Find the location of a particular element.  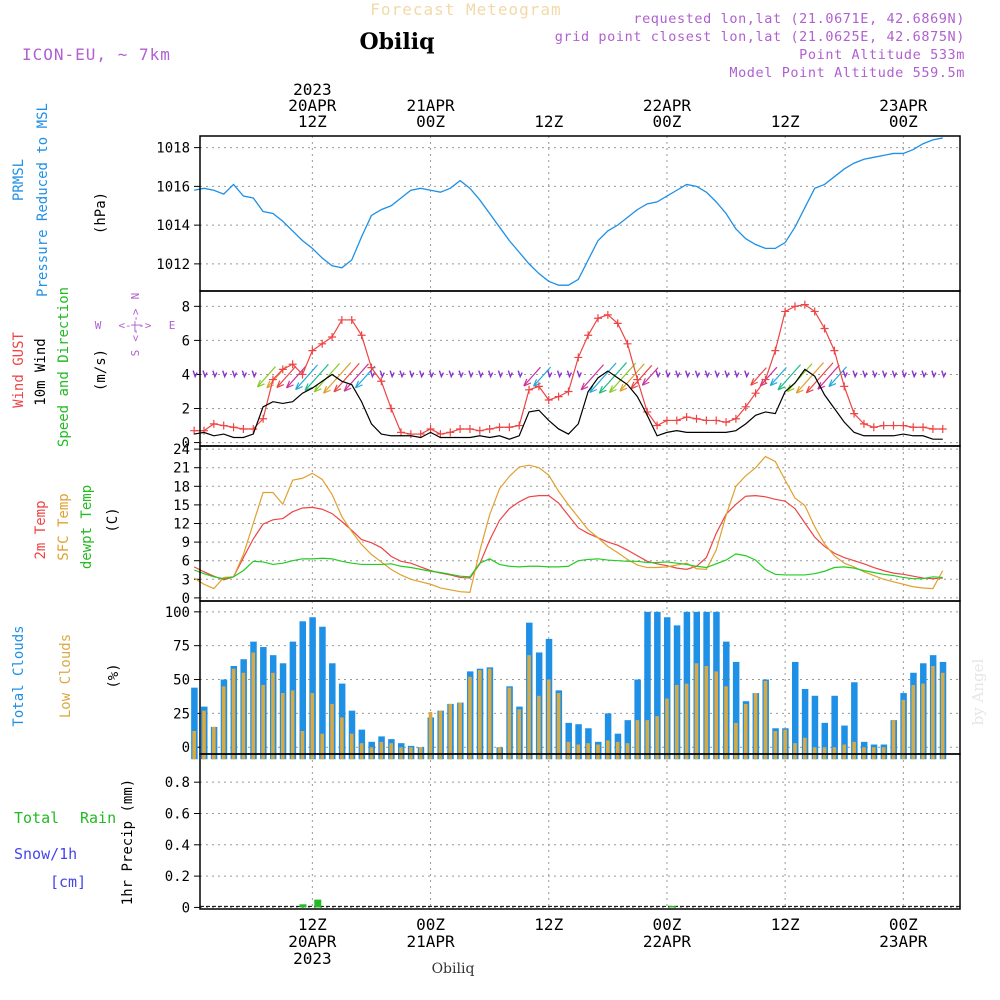

ytick-label: 15 is located at coordinates (181, 506).